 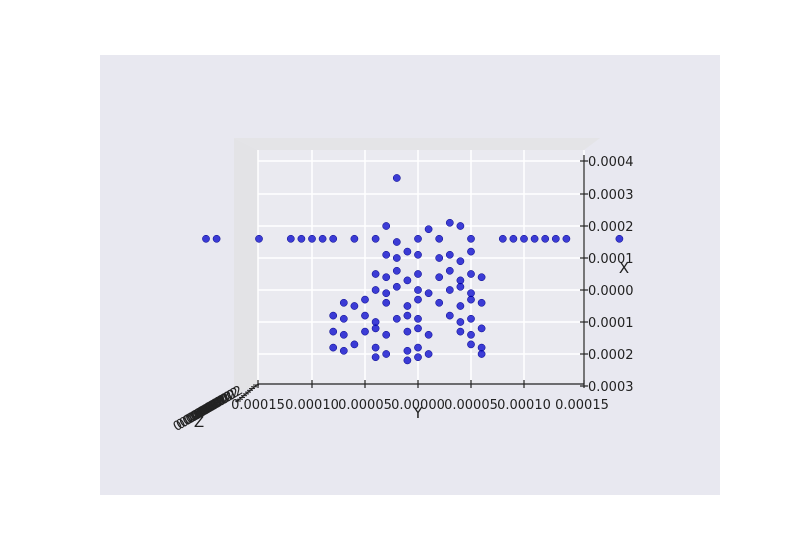 What do you see at coordinates (246, 267) in the screenshot?
I see `pane-left` at bounding box center [246, 267].